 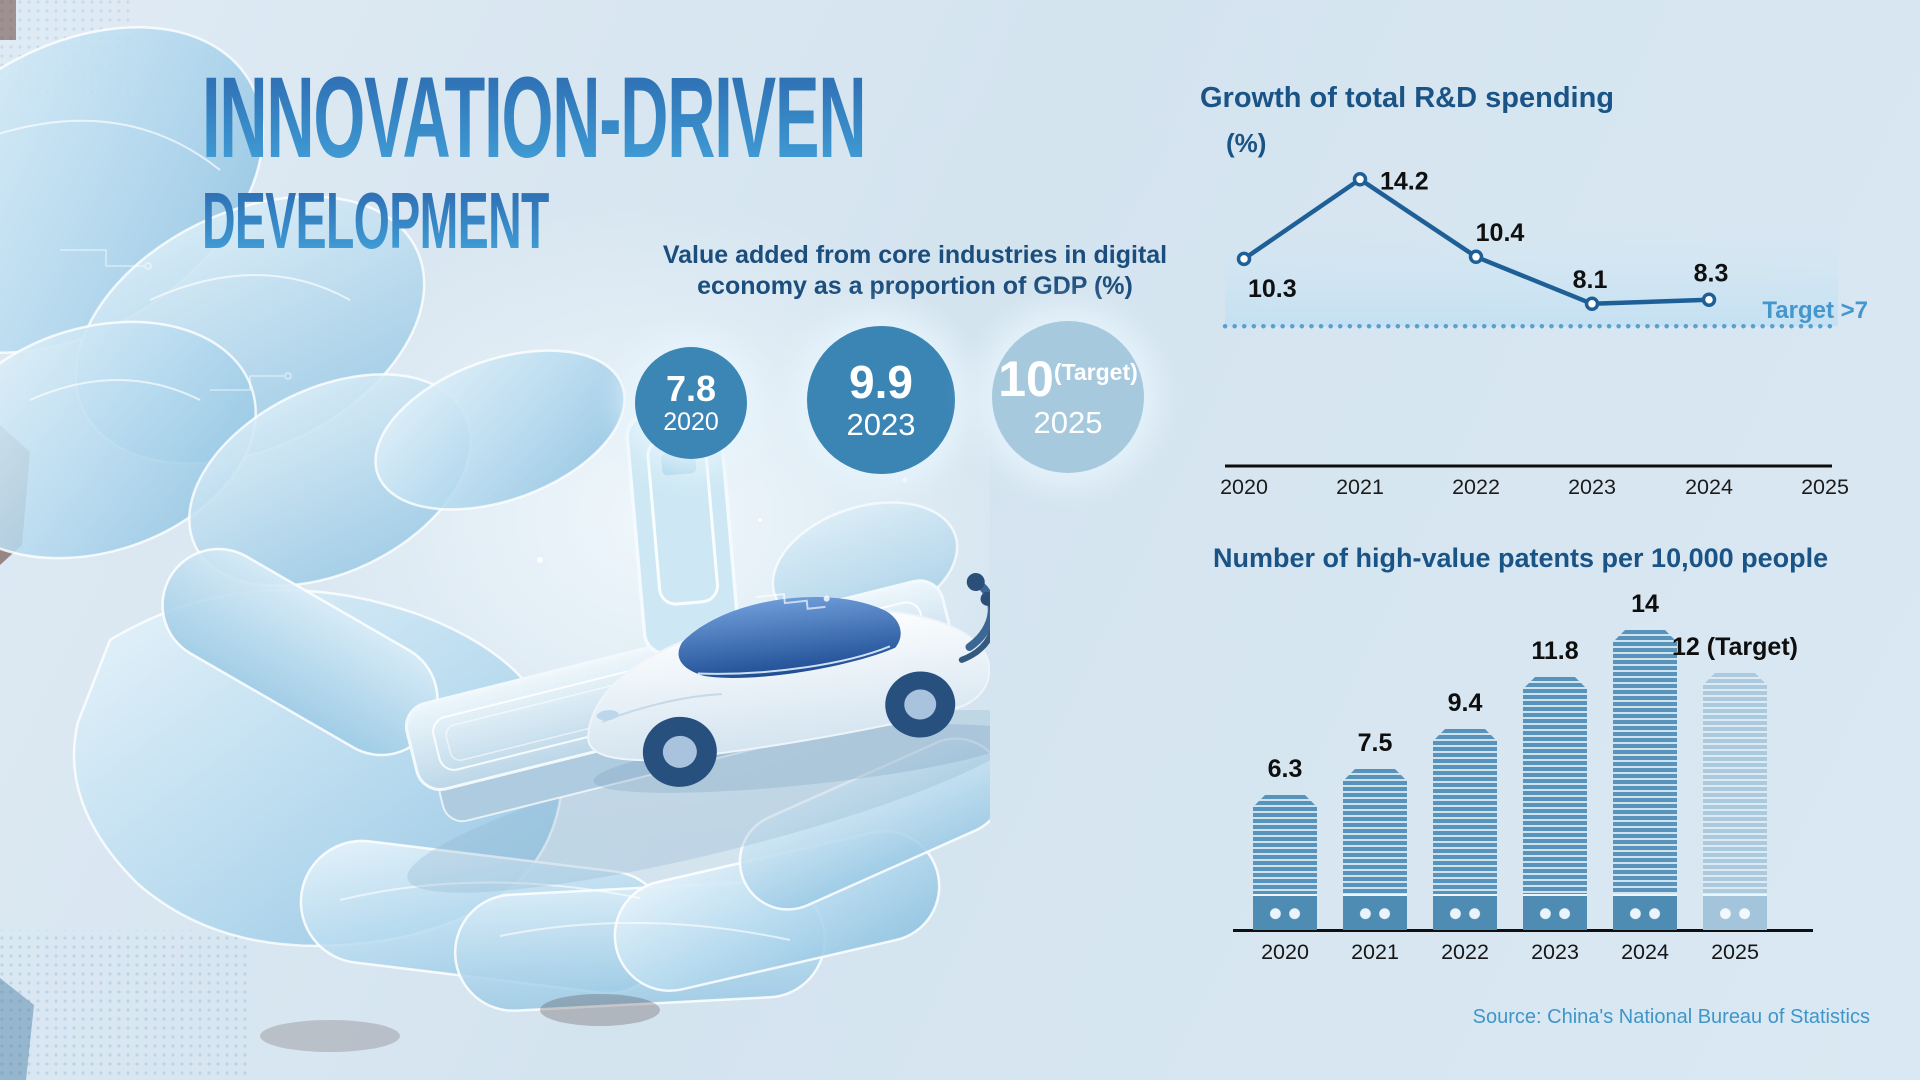 What do you see at coordinates (1645, 952) in the screenshot?
I see `bar-year-label: 2024` at bounding box center [1645, 952].